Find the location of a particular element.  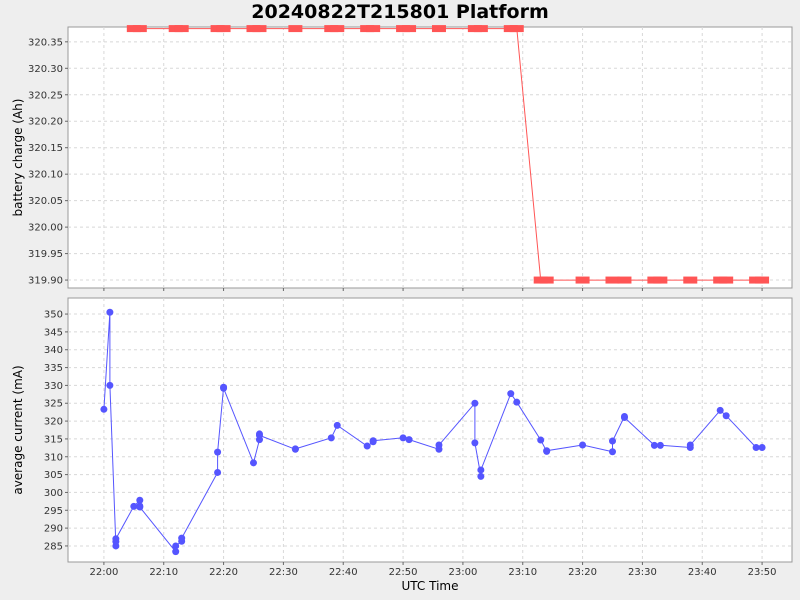

chart-title: 20240822T215801 Platform is located at coordinates (400, 12).